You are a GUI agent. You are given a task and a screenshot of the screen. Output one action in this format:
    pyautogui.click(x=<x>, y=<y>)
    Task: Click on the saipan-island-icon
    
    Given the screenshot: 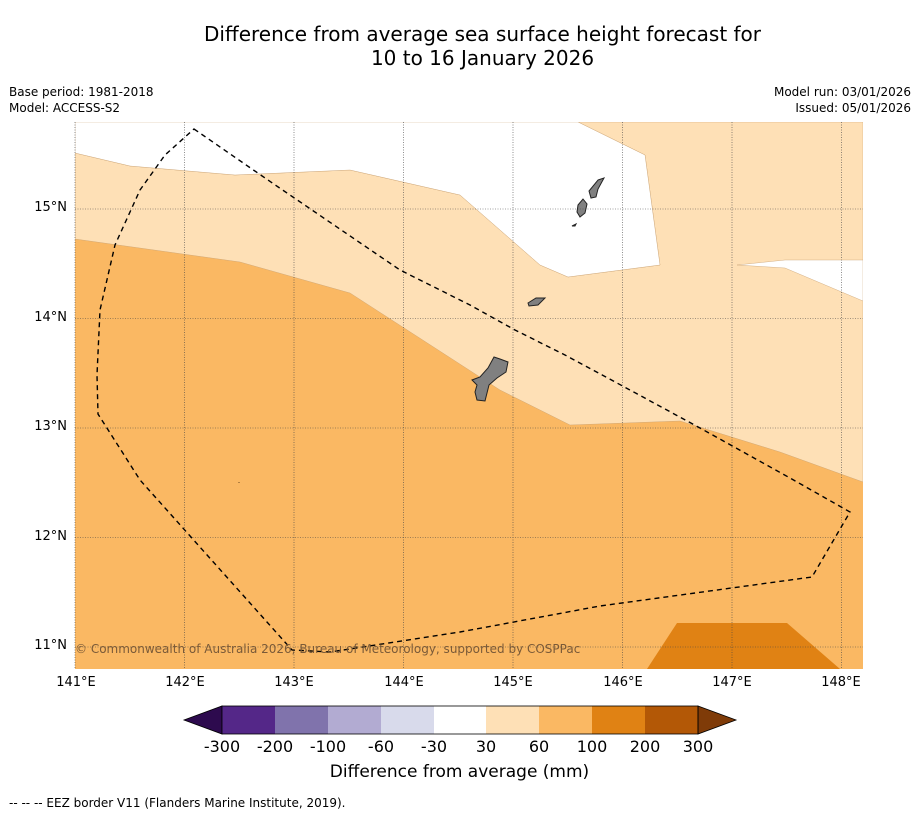 What is the action you would take?
    pyautogui.click(x=597, y=188)
    